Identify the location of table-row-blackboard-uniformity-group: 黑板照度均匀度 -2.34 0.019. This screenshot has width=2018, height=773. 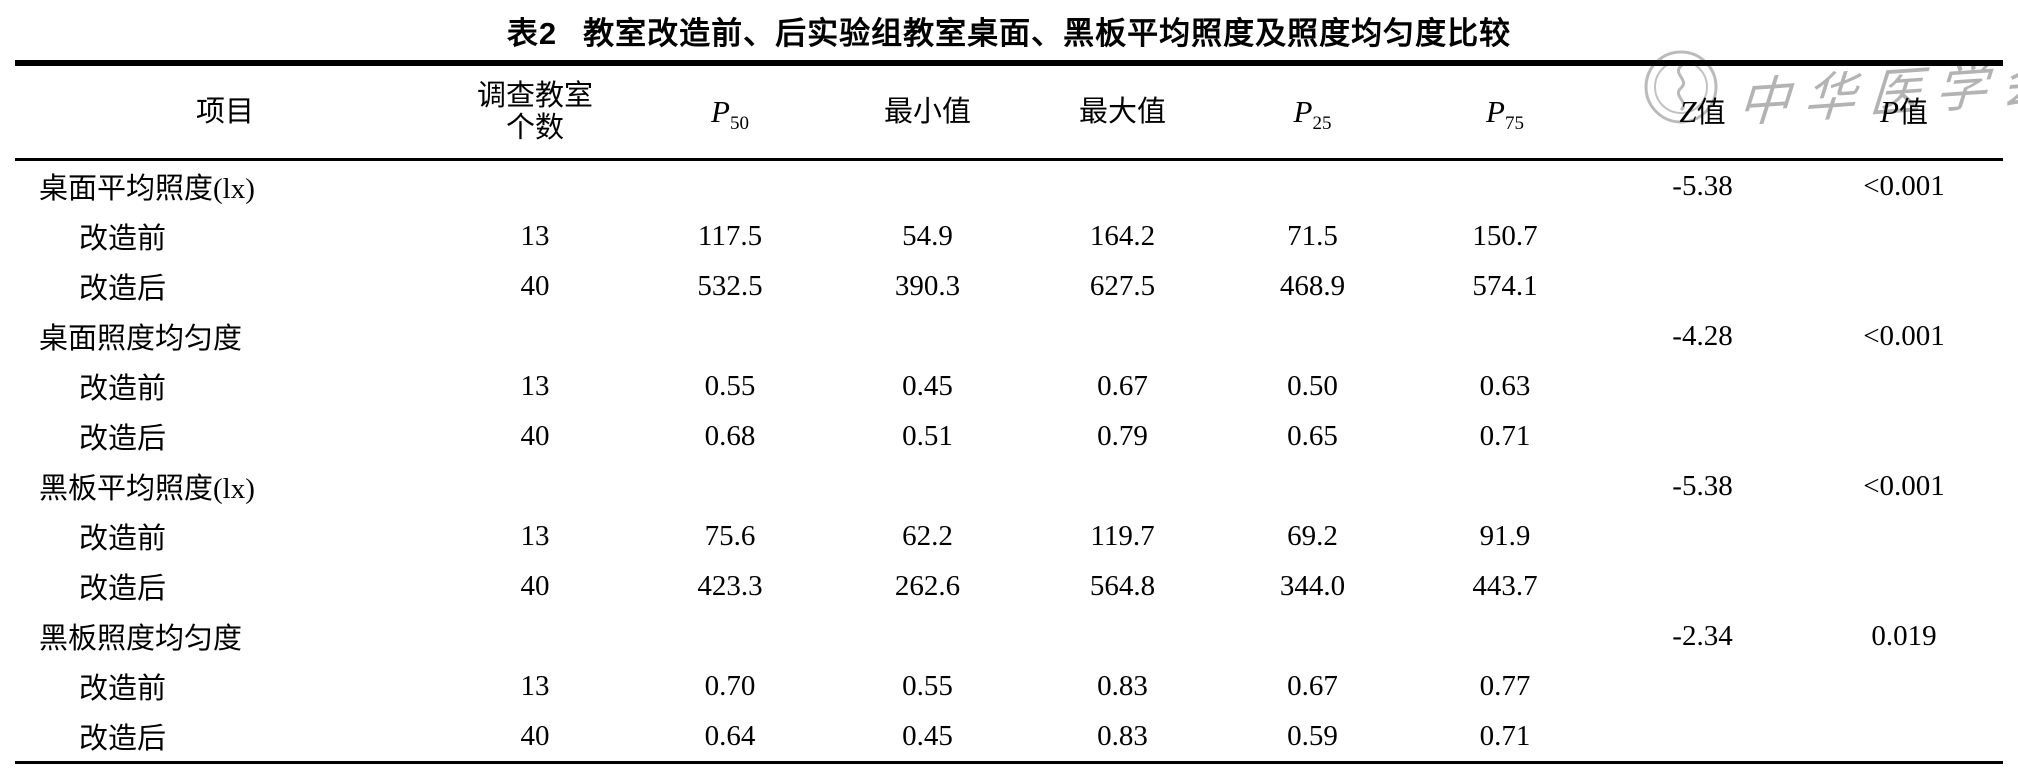
(1009, 636).